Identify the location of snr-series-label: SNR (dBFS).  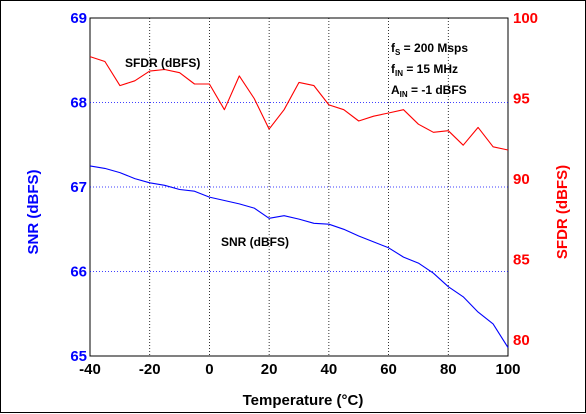
(255, 242).